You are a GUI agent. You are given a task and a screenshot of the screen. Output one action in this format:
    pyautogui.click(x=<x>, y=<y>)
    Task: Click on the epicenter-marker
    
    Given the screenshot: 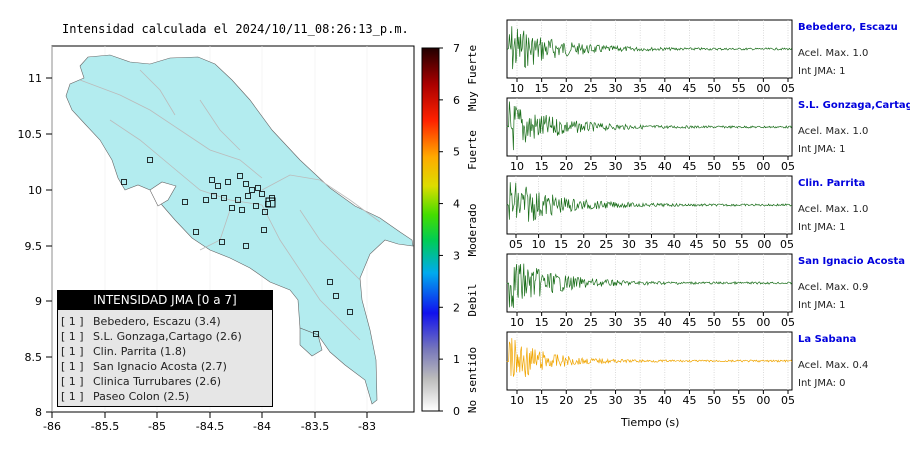 What is the action you would take?
    pyautogui.click(x=270, y=202)
    